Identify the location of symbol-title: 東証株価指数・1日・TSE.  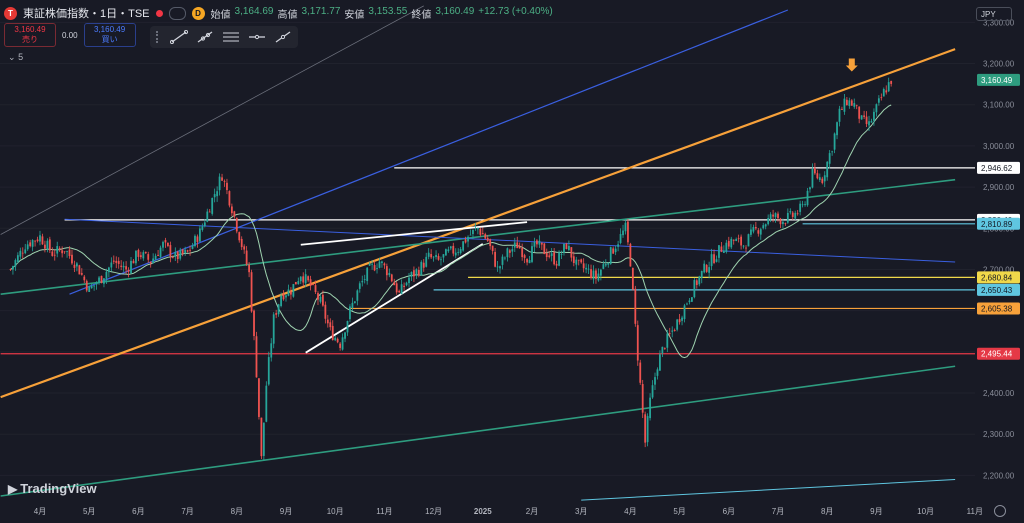
(86, 14).